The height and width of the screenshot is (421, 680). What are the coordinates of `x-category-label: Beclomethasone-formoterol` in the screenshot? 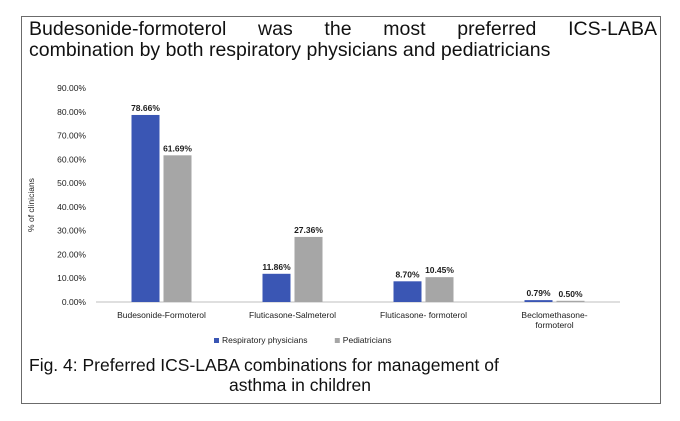 It's located at (554, 320).